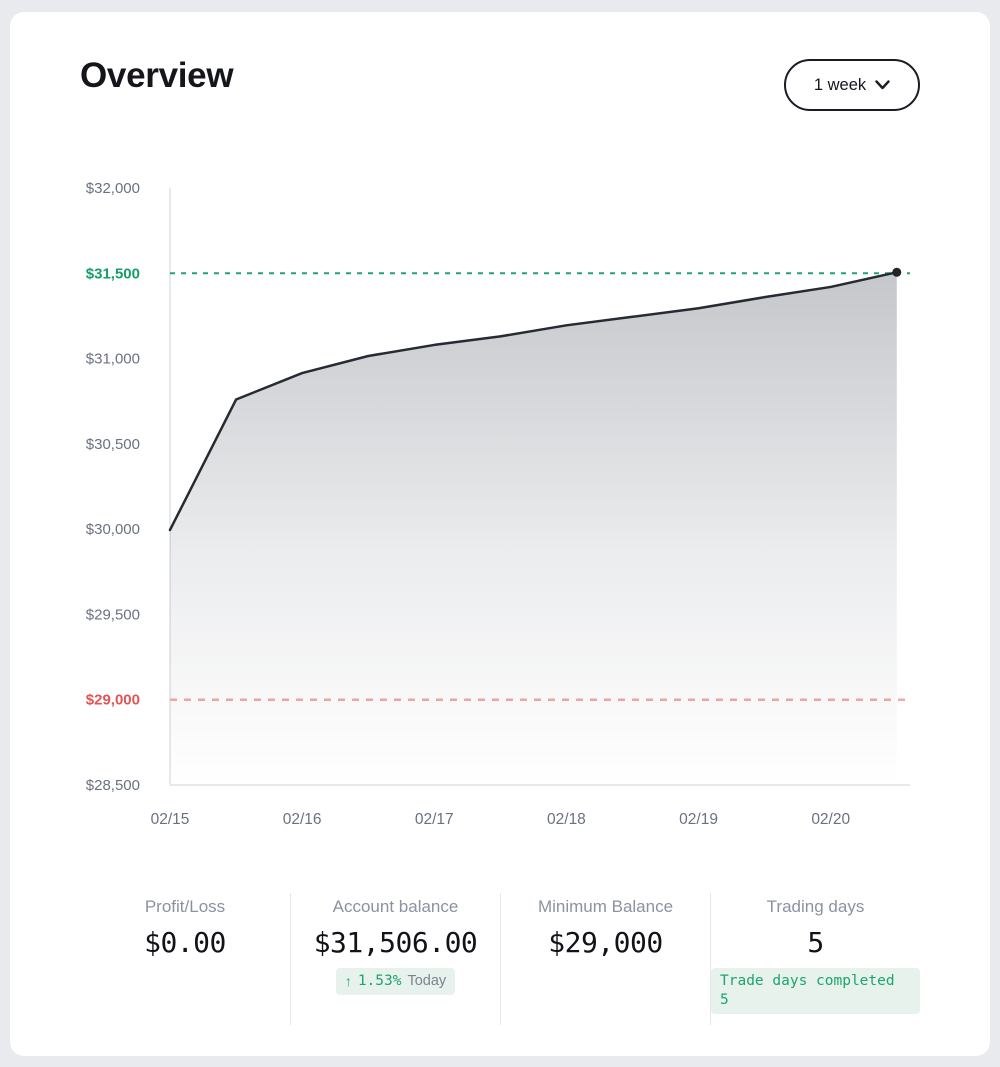  What do you see at coordinates (302, 819) in the screenshot?
I see `x-axis-tick-label: 02/16` at bounding box center [302, 819].